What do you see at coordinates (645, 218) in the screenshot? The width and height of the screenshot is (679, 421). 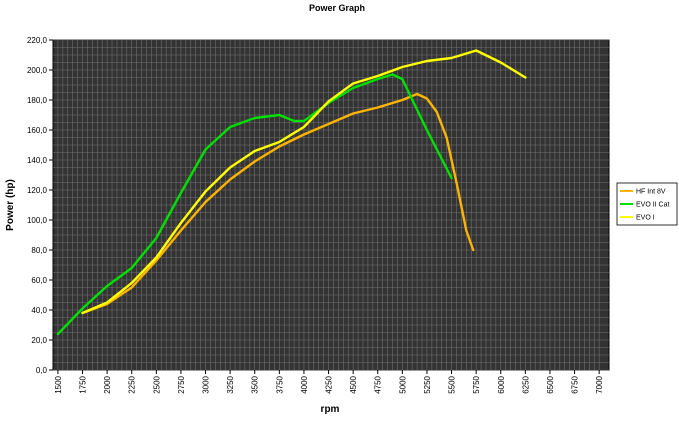 I see `legend-entry: EVO I` at bounding box center [645, 218].